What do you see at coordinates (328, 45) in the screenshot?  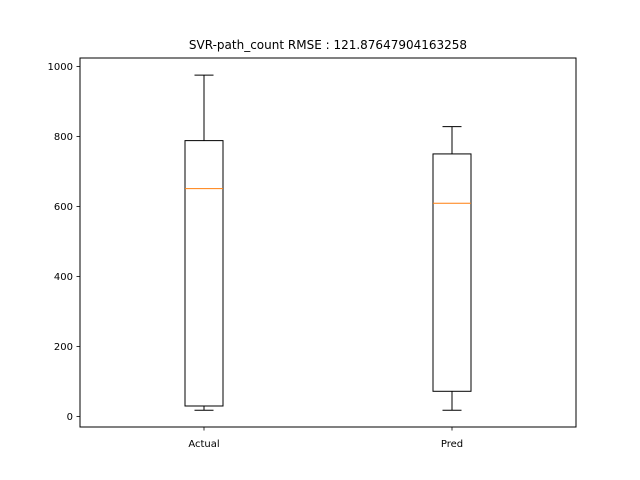 I see `chart-title: SVR-path_count RMSE : 121.87647904163258` at bounding box center [328, 45].